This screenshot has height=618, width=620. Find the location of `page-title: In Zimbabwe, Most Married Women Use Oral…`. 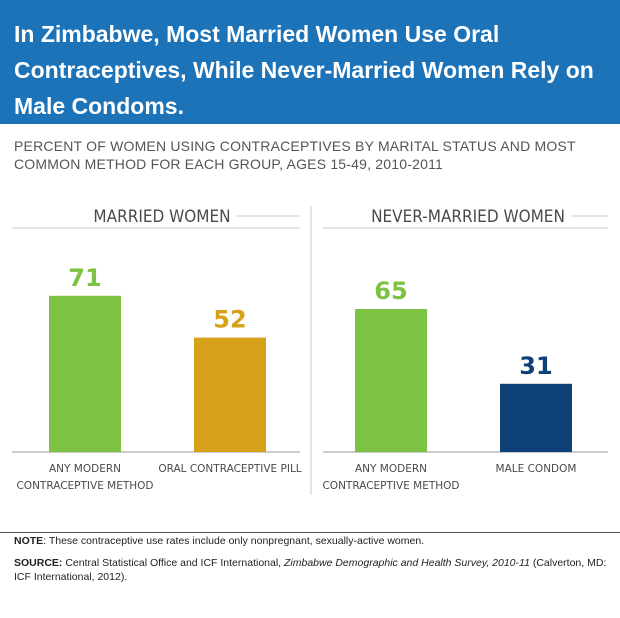

page-title: In Zimbabwe, Most Married Women Use Oral… is located at coordinates (304, 70).